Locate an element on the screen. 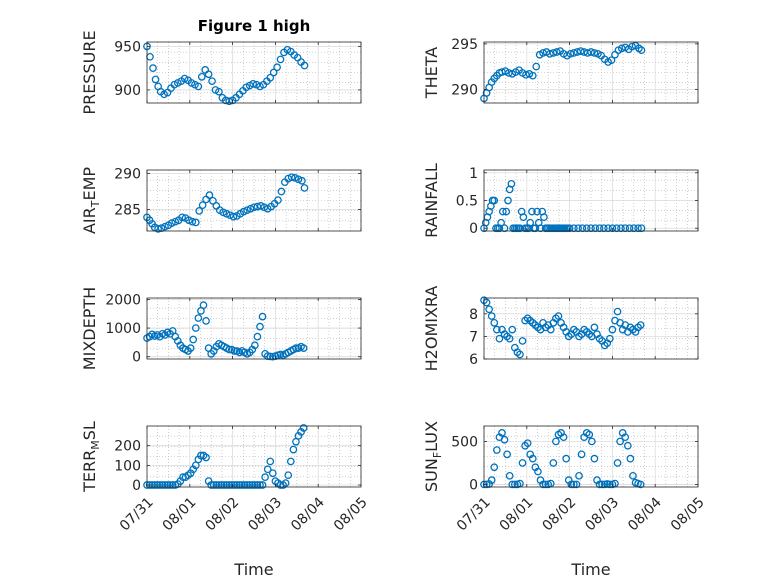  x-tick-label: 08/04 is located at coordinates (308, 514).